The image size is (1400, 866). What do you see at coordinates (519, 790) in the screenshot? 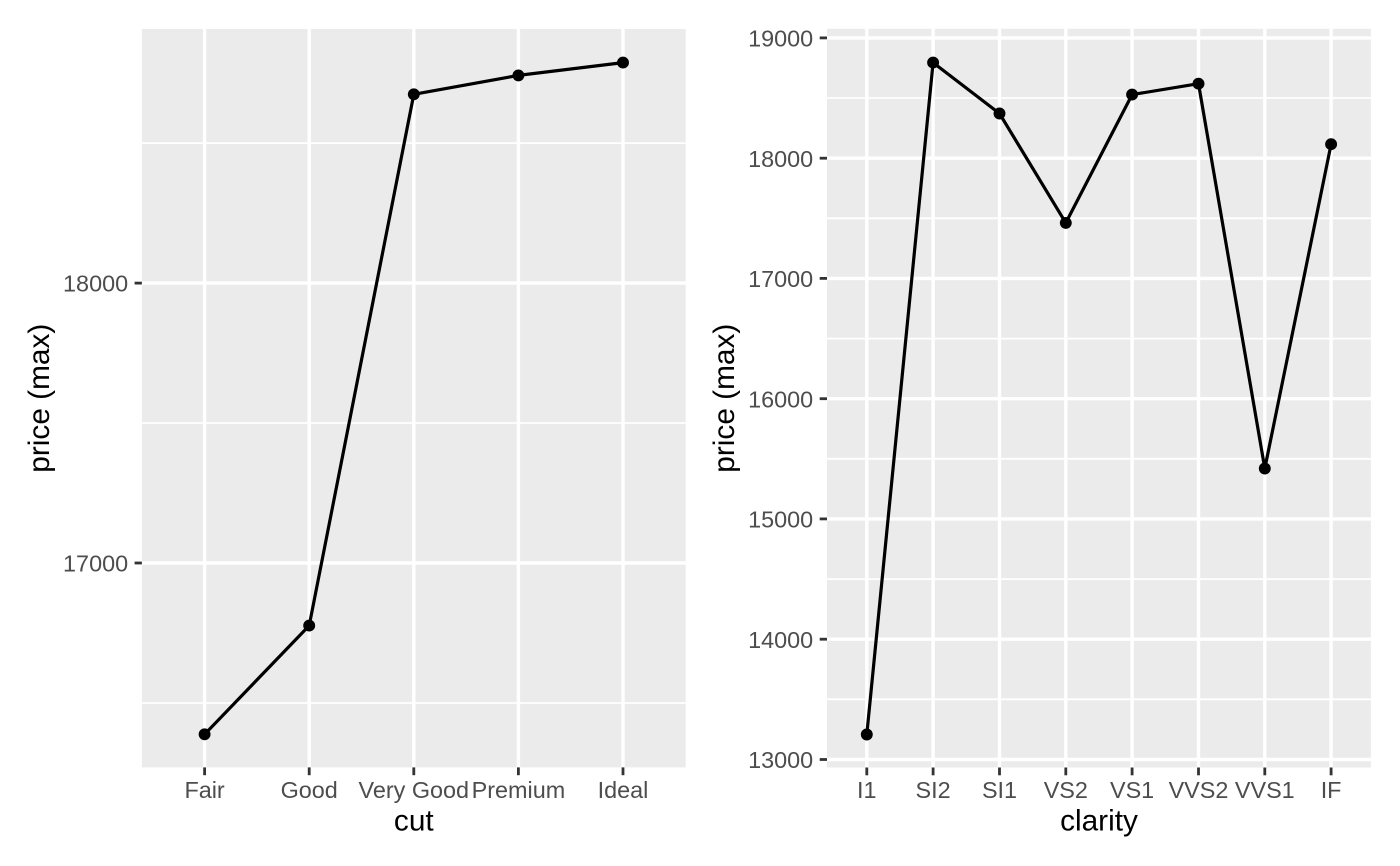
I see `svg-text: Premium` at bounding box center [519, 790].